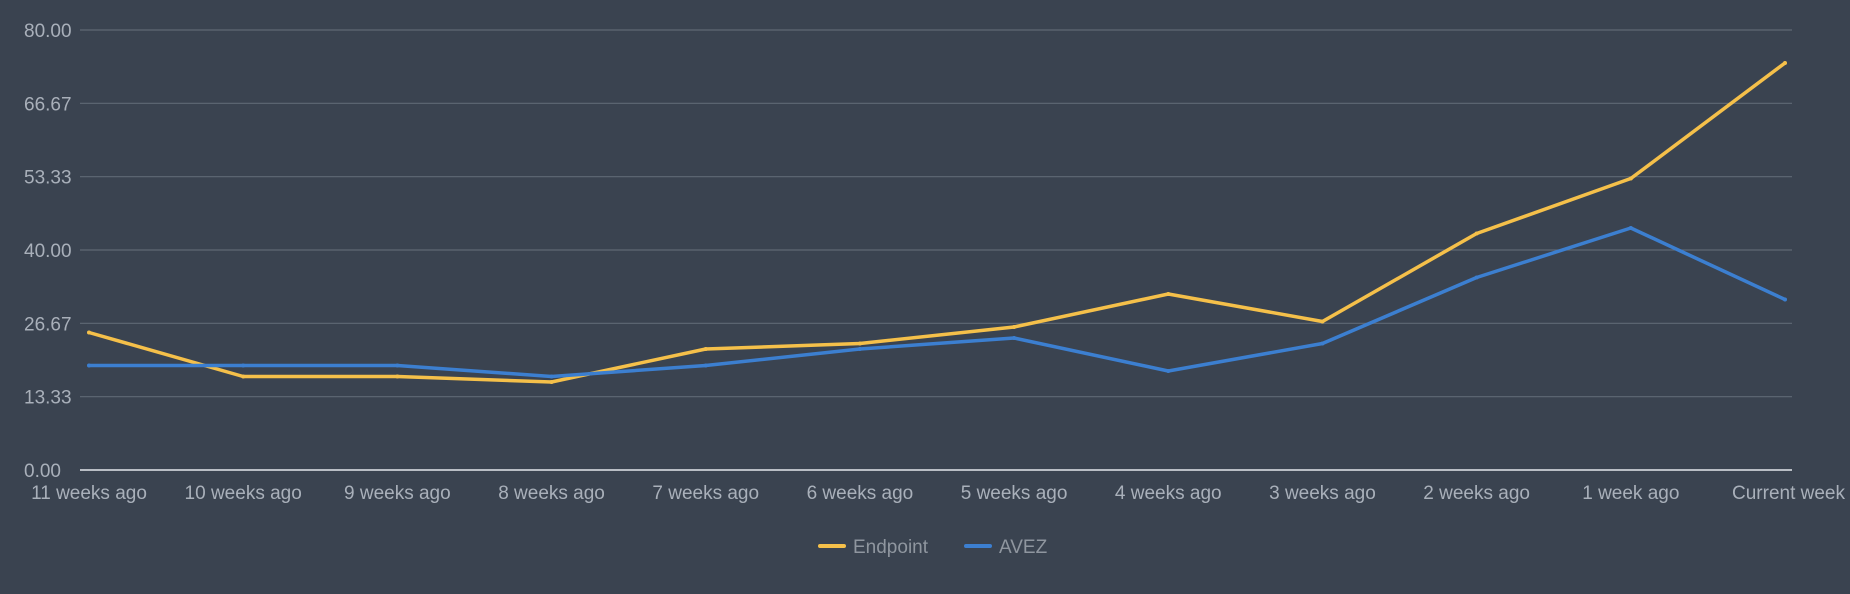  What do you see at coordinates (933, 547) in the screenshot?
I see `legend: Endpoint AVEZ` at bounding box center [933, 547].